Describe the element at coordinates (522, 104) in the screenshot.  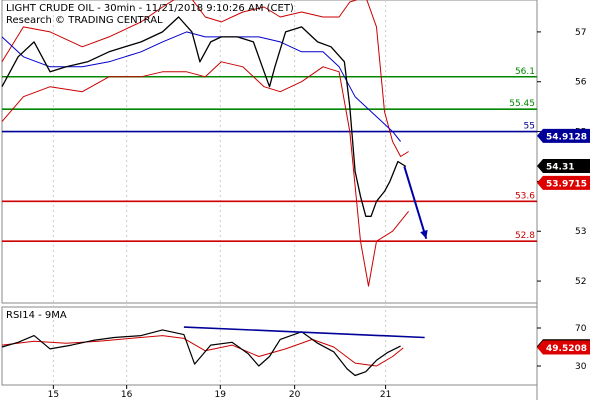
I see `level-label: 55.45` at that location.